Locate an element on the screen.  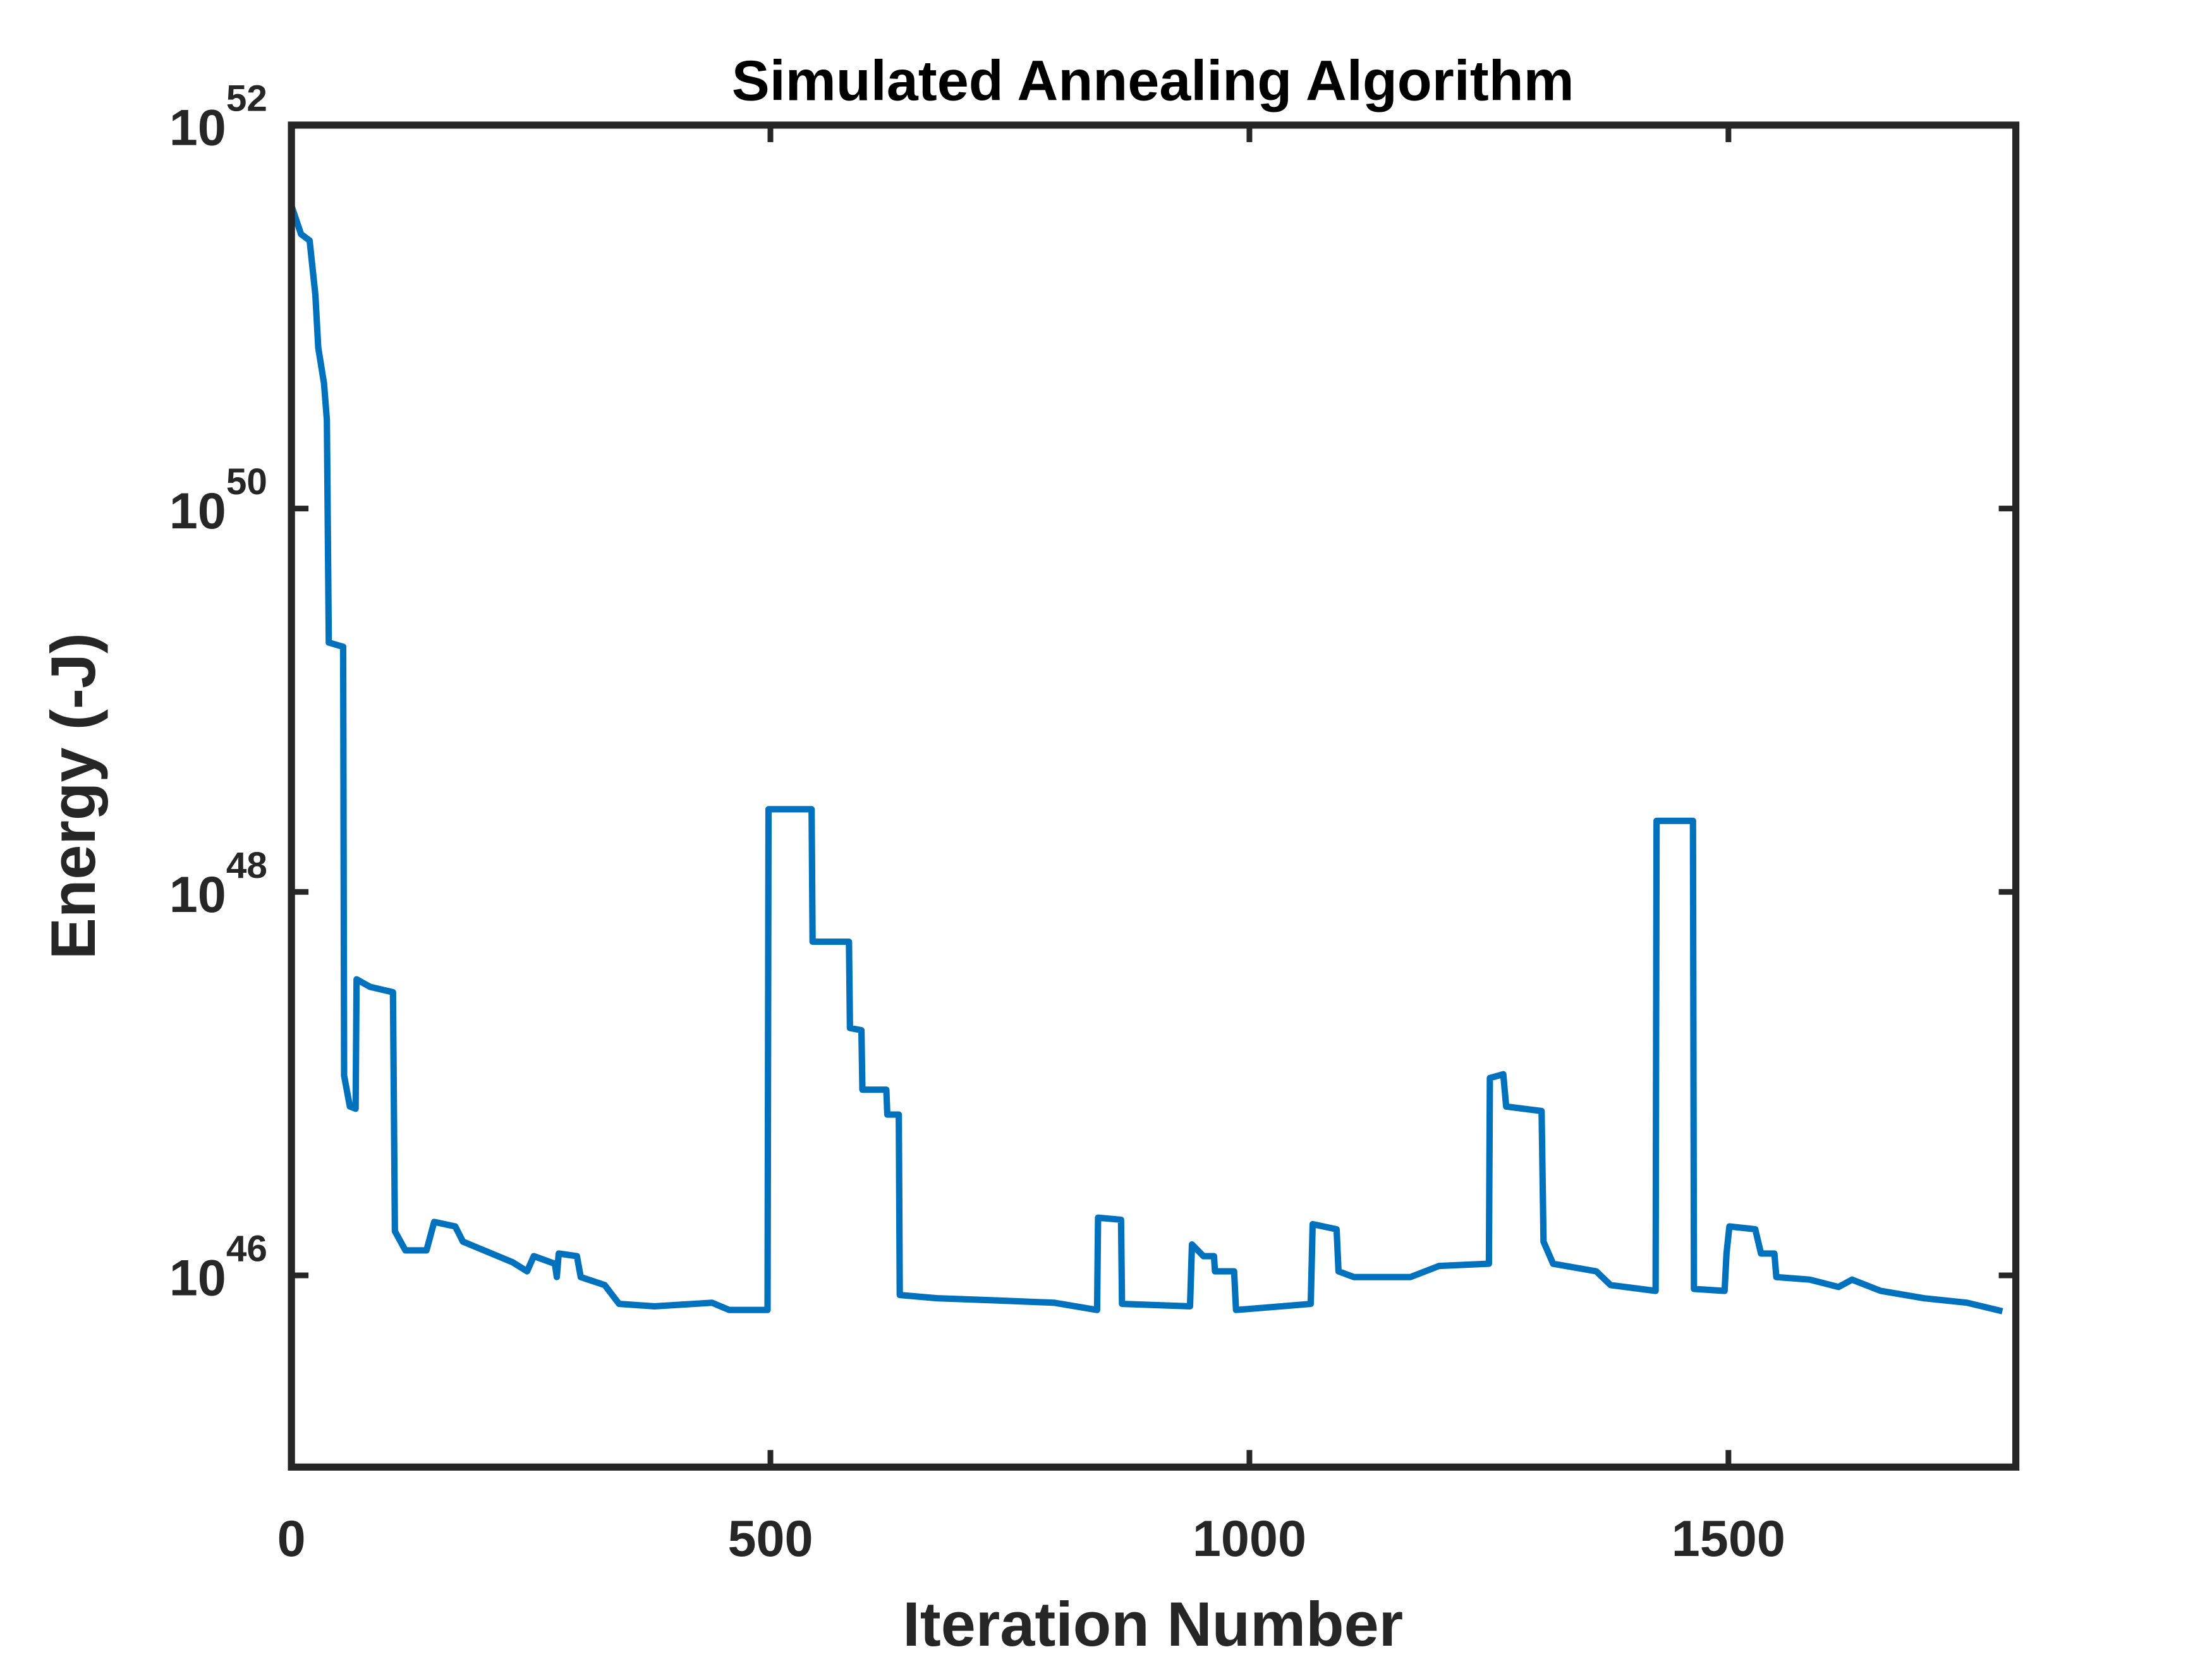
x-tick-label: 1500 is located at coordinates (1728, 1538).